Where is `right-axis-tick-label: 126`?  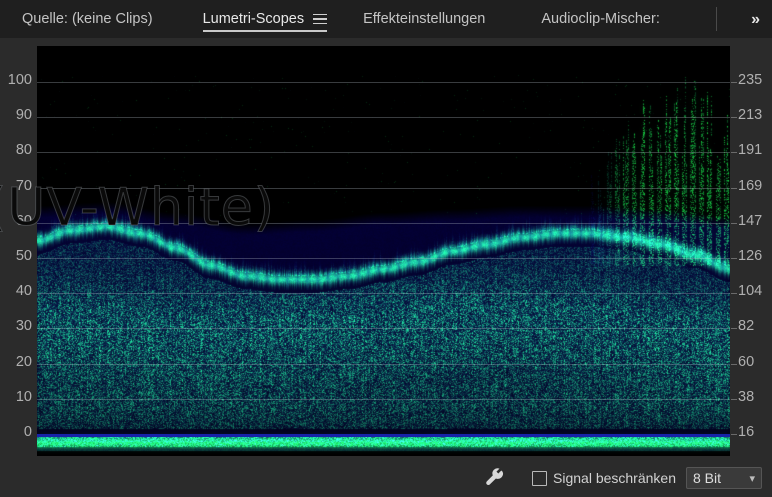 right-axis-tick-label: 126 is located at coordinates (750, 256).